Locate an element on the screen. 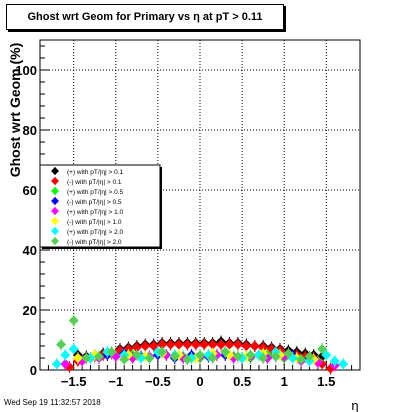  legend-box is located at coordinates (100, 206).